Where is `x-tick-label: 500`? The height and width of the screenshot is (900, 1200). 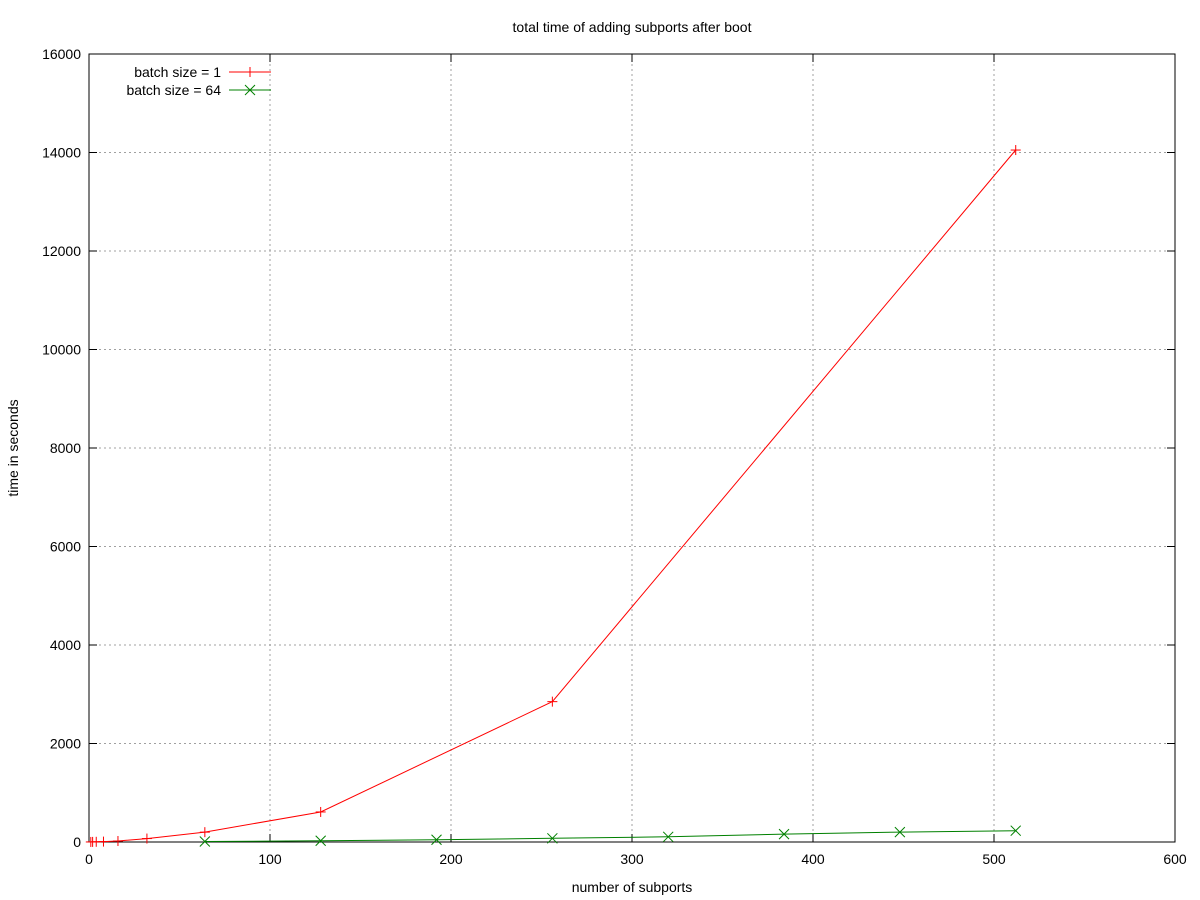
x-tick-label: 500 is located at coordinates (994, 859).